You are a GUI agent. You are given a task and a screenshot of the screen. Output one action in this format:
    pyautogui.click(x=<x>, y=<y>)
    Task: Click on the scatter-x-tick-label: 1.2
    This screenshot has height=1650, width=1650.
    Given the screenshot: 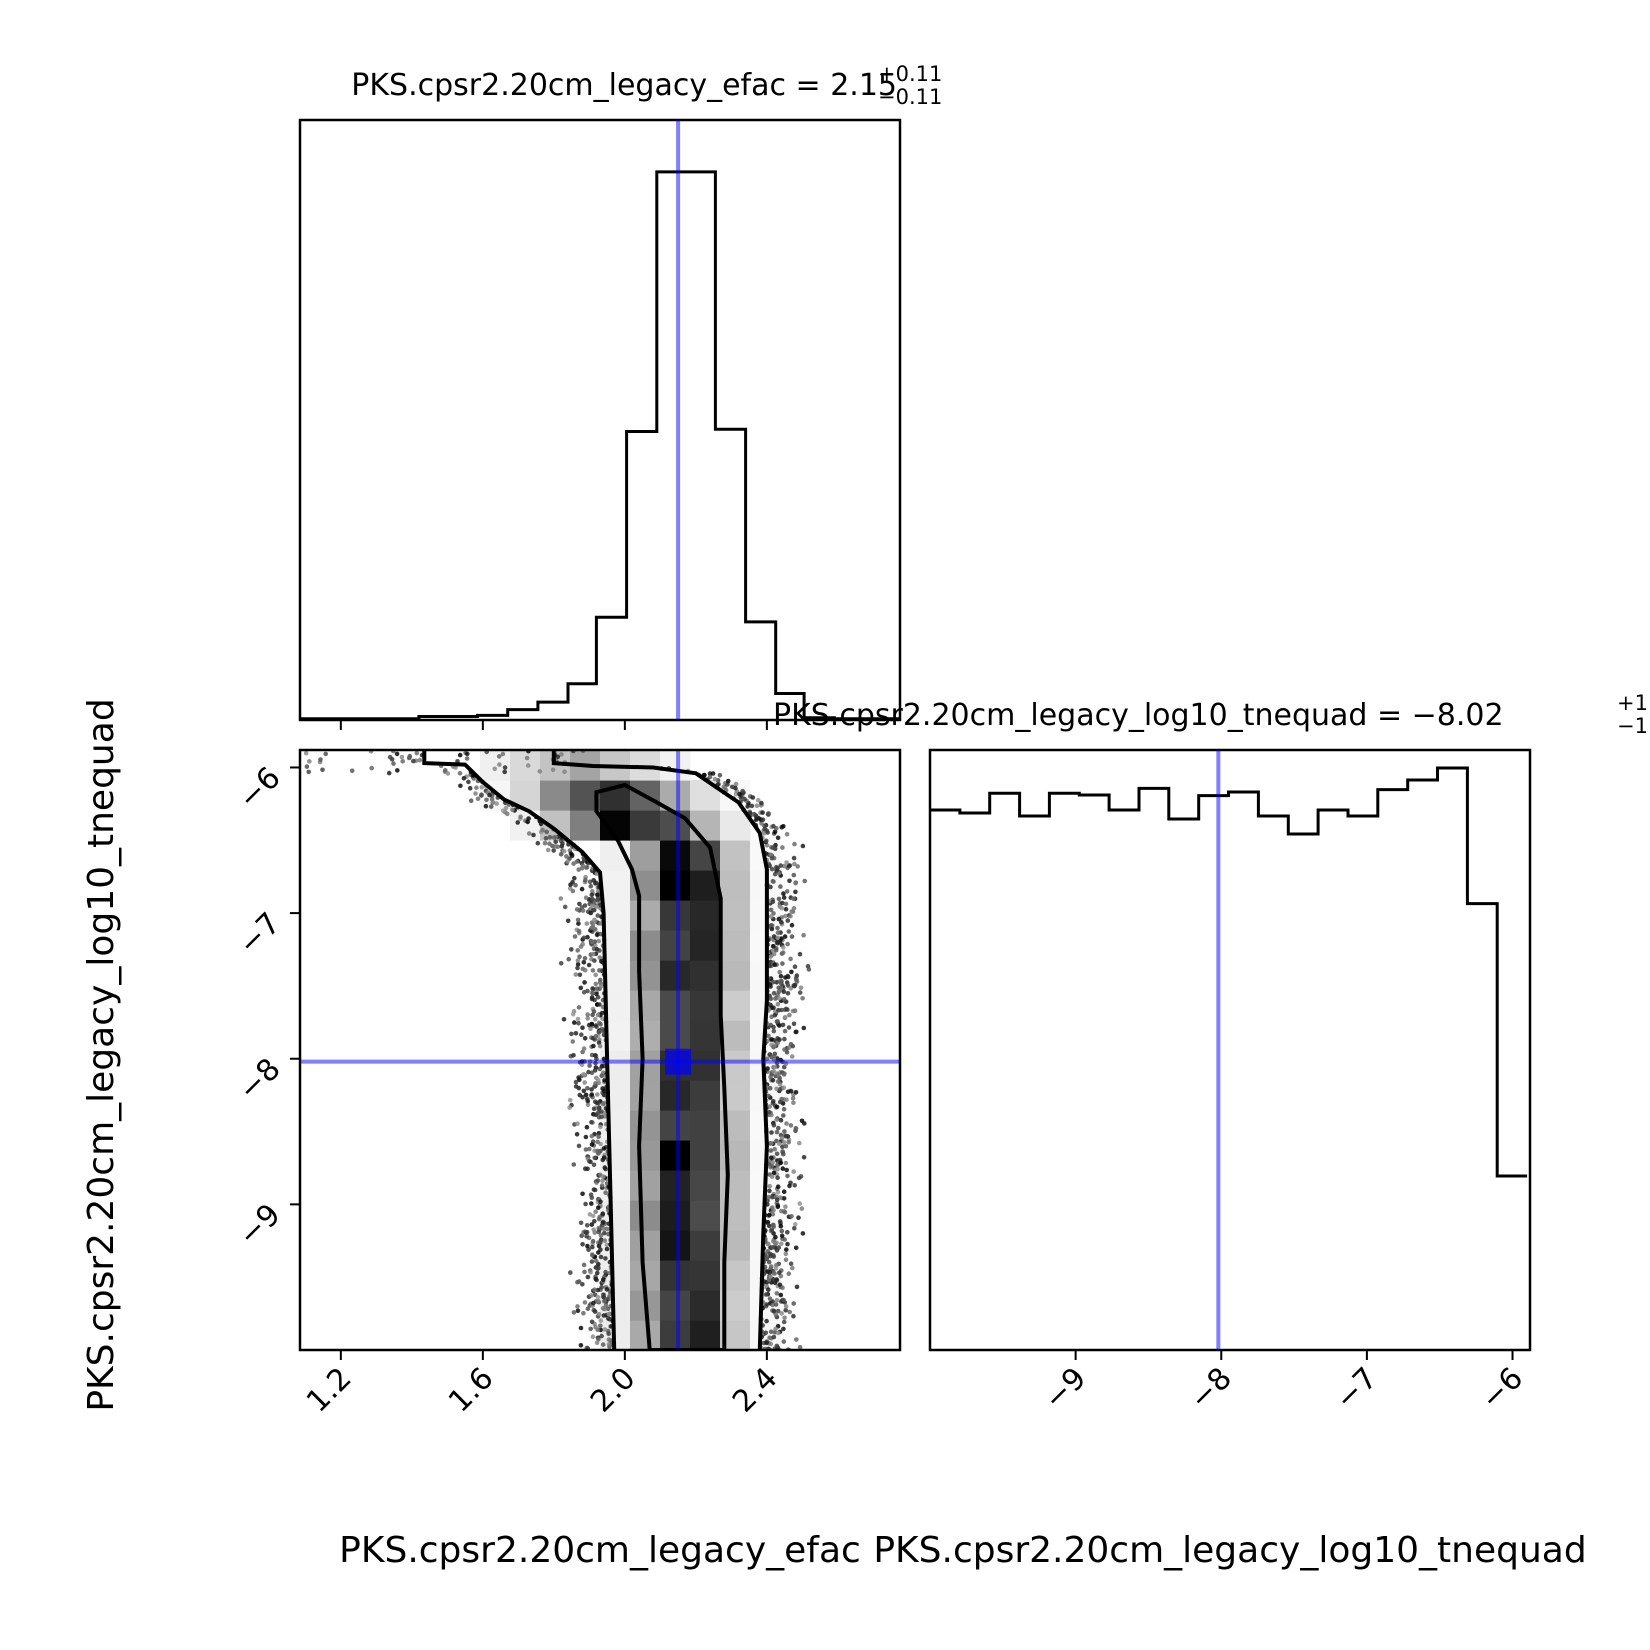 What is the action you would take?
    pyautogui.click(x=329, y=1390)
    